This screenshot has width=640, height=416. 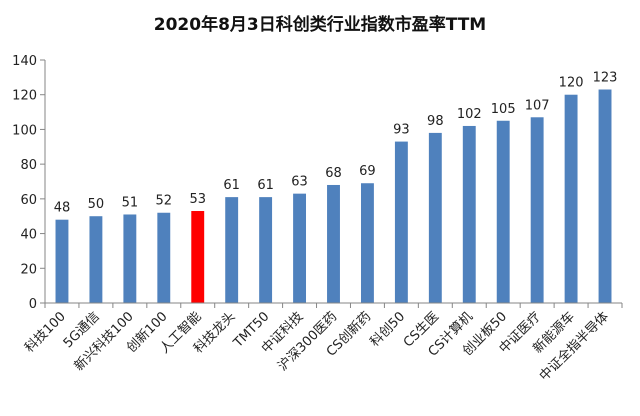 What do you see at coordinates (503, 109) in the screenshot?
I see `bar-value-label: 105` at bounding box center [503, 109].